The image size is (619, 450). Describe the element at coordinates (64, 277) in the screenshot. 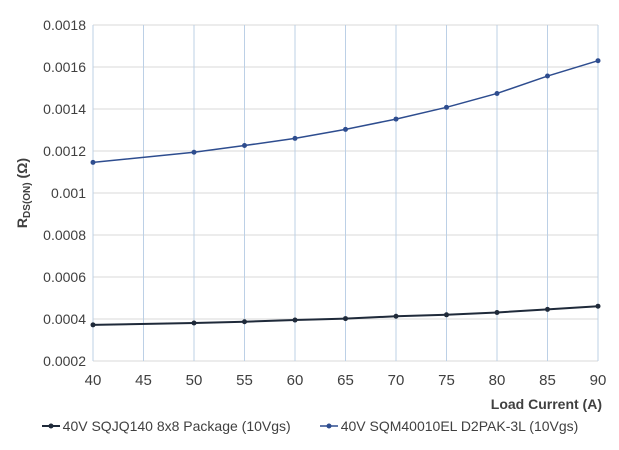

I see `y-tick-label: 0.0006` at that location.